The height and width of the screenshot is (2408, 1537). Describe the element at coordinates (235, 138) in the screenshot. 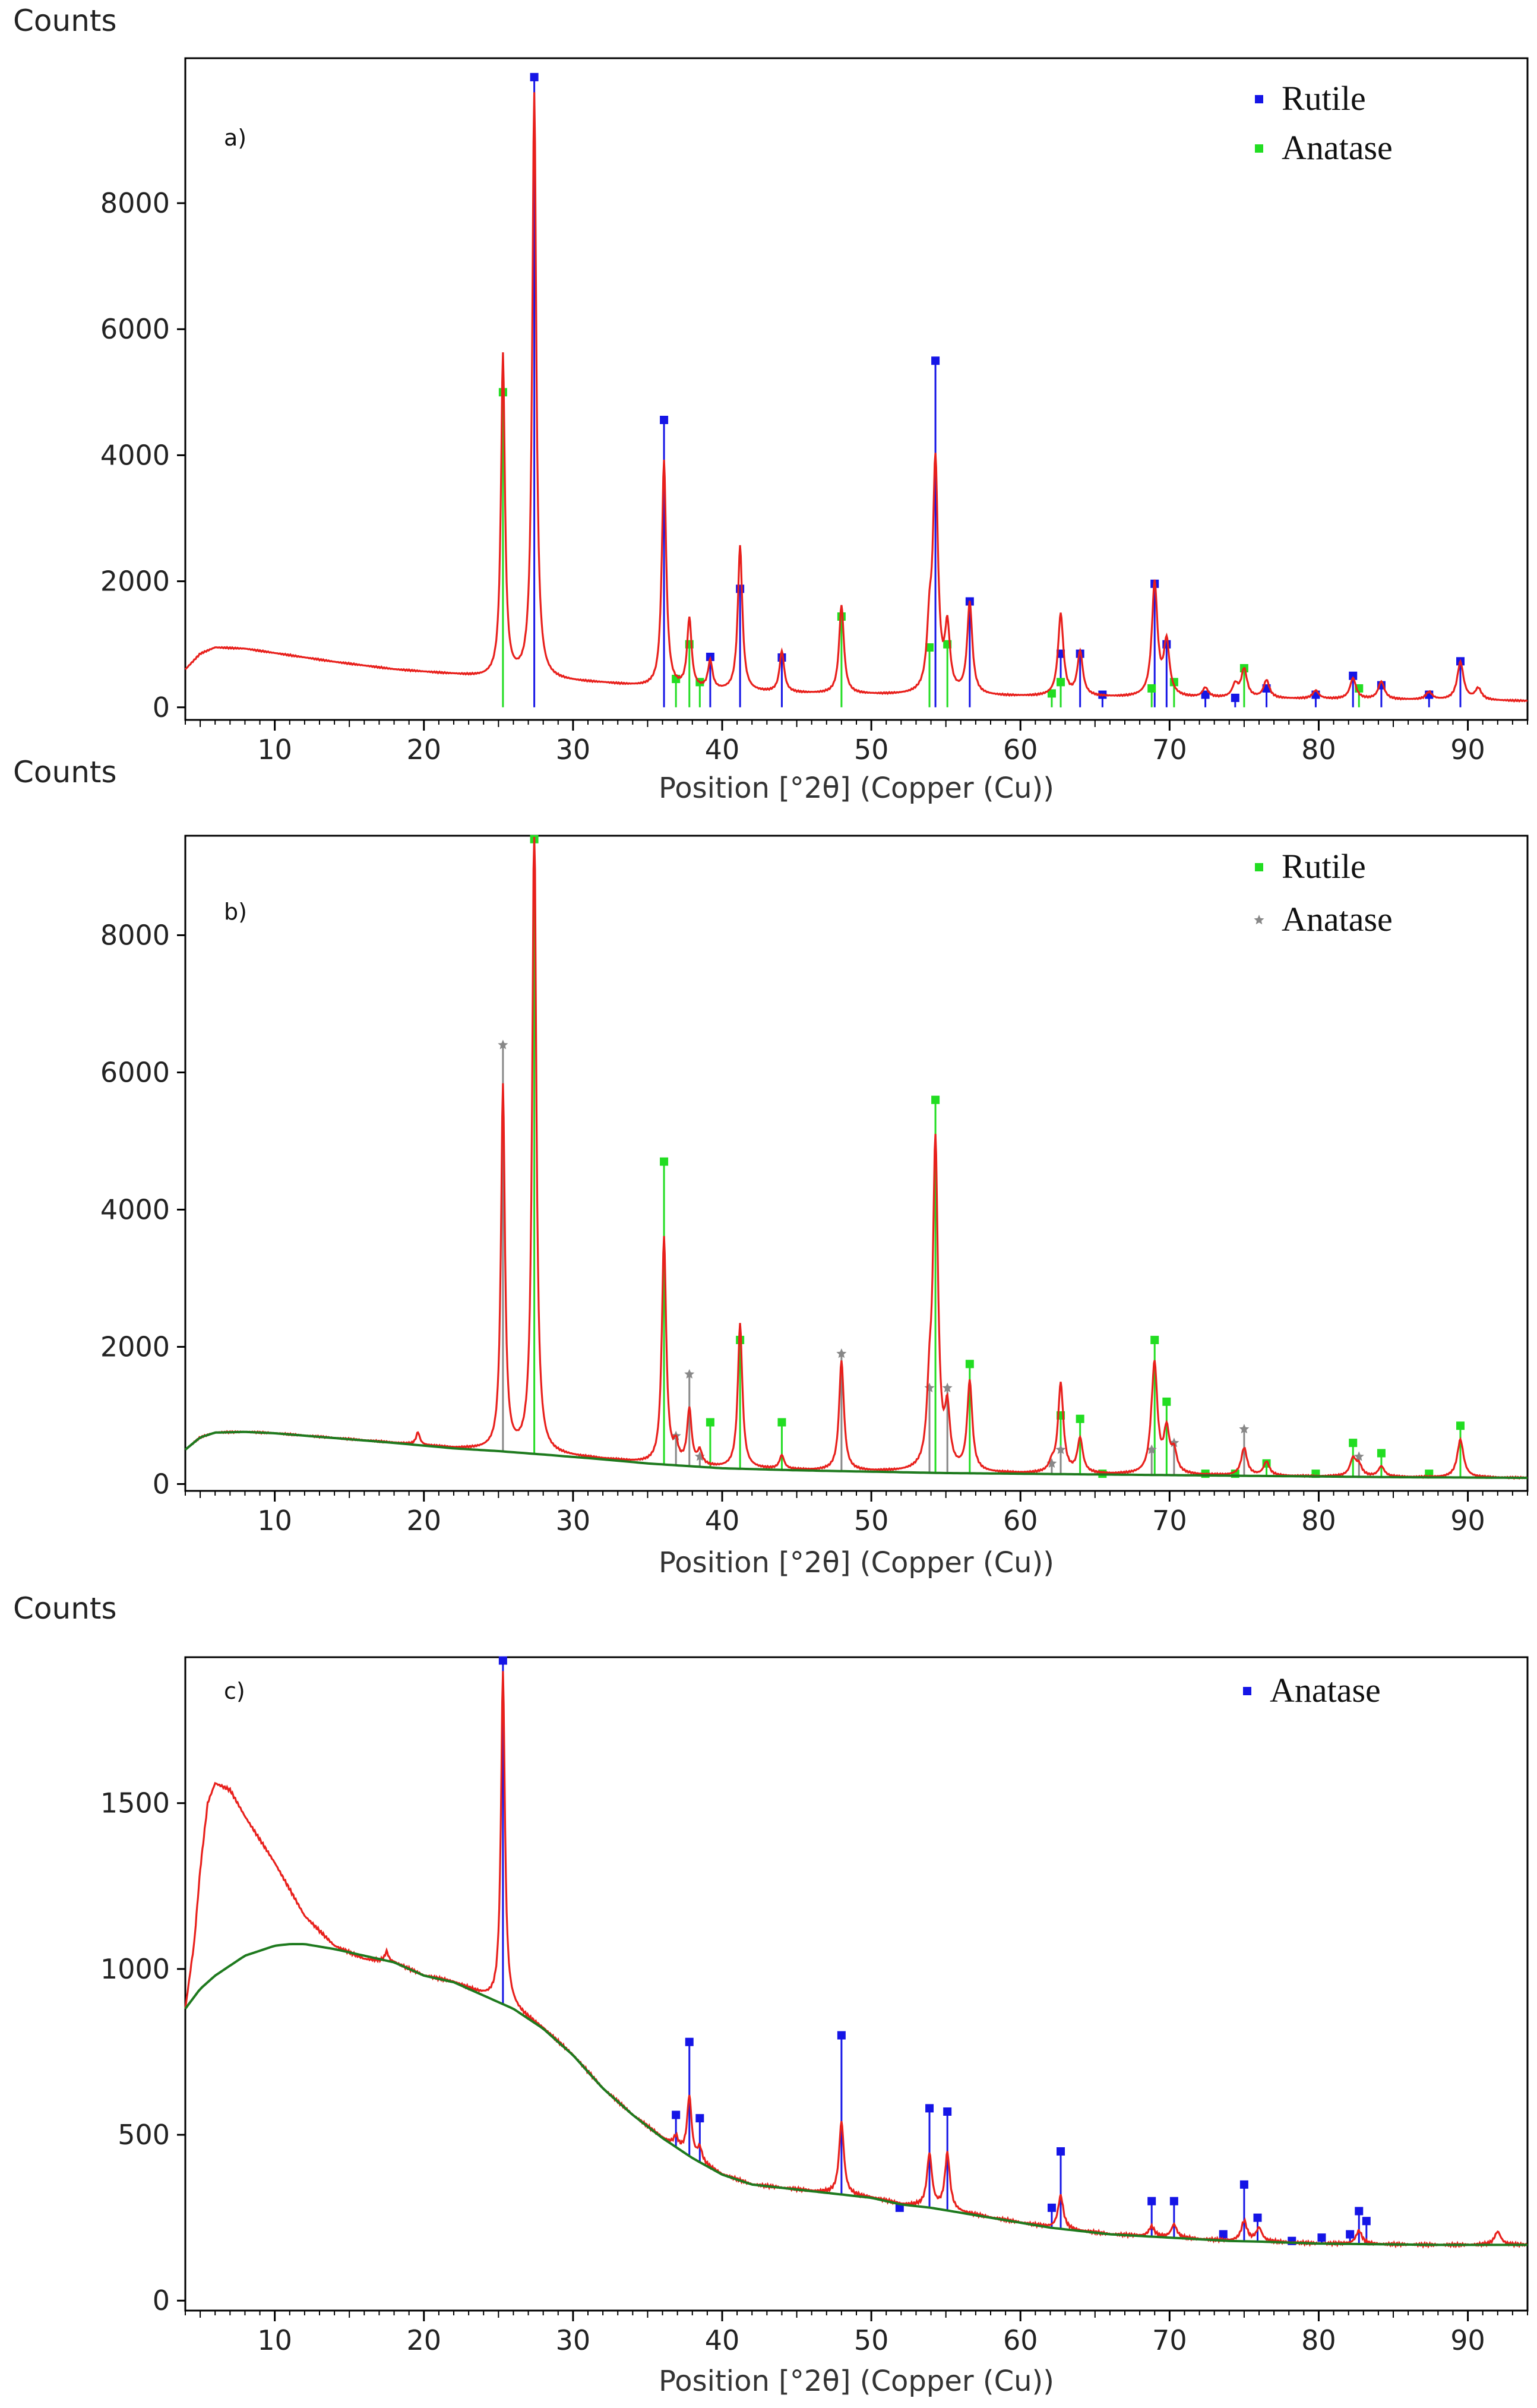

I see `panel-label: a)` at that location.